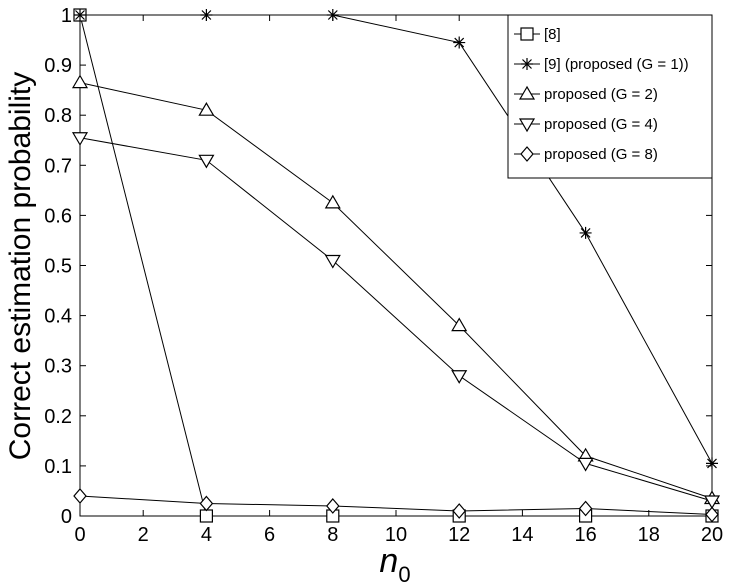  Describe the element at coordinates (649, 535) in the screenshot. I see `x-tick-label: 18` at that location.